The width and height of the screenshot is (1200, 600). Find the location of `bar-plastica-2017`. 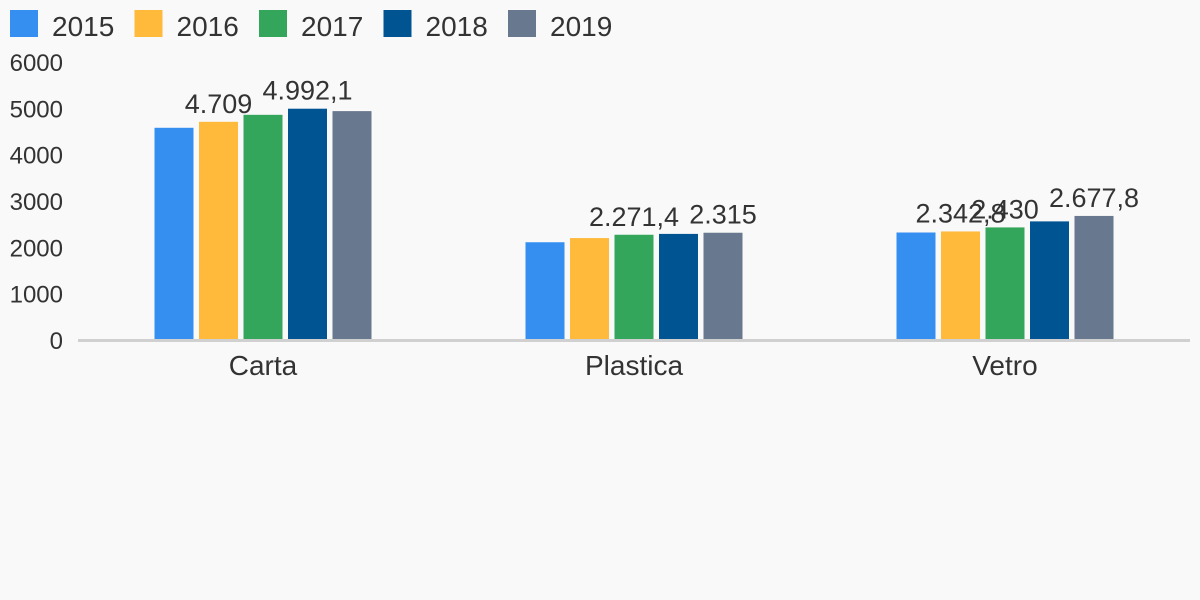

bar-plastica-2017 is located at coordinates (634, 287).